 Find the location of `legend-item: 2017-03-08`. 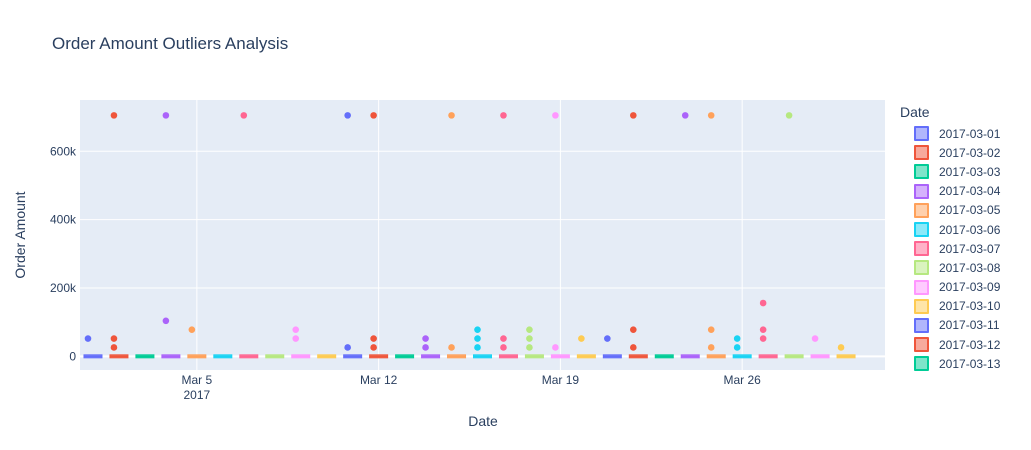

legend-item: 2017-03-08 is located at coordinates (950, 267).